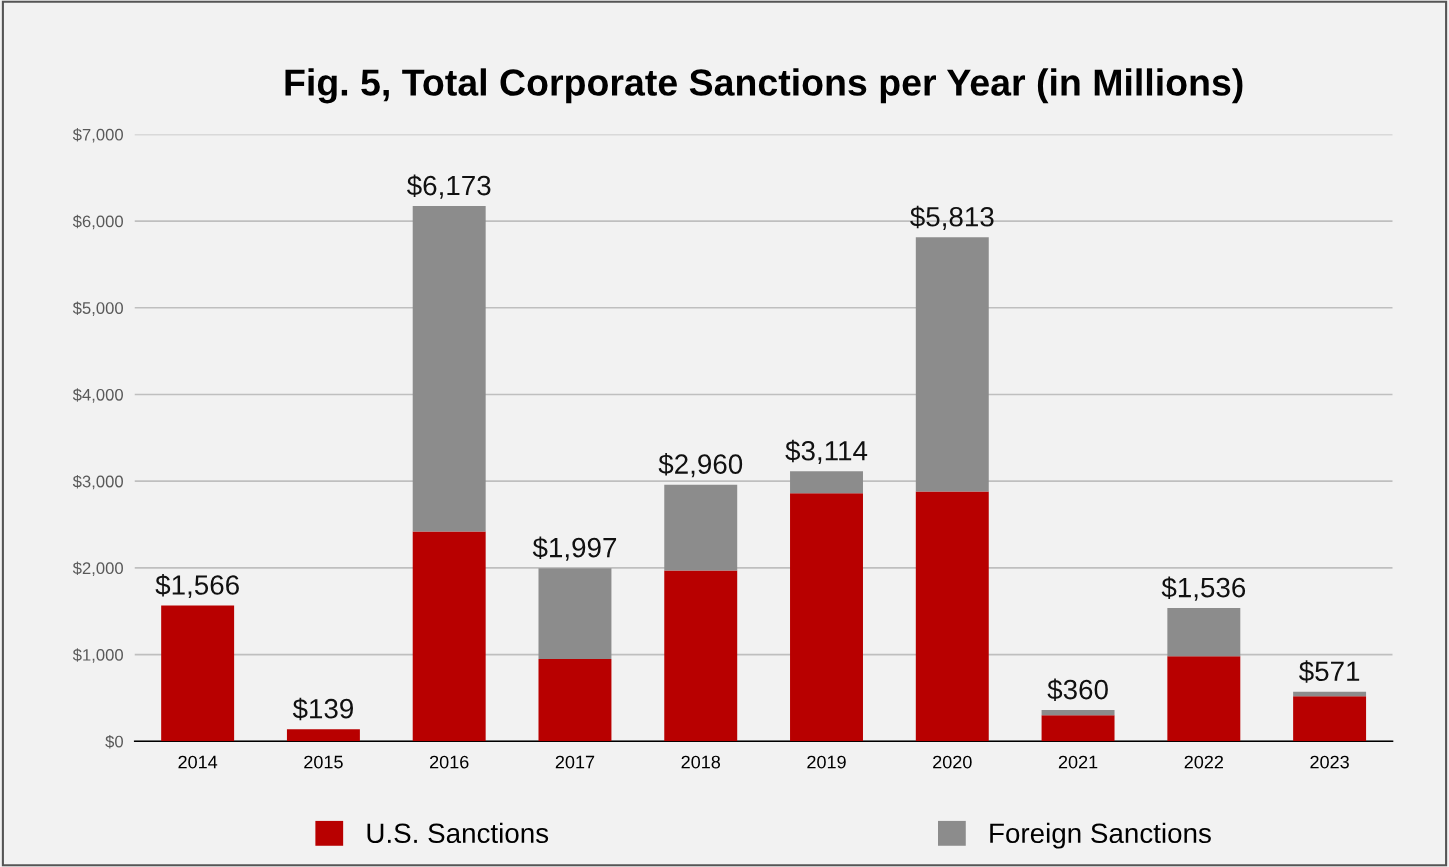 This screenshot has height=867, width=1449. What do you see at coordinates (458, 833) in the screenshot?
I see `legend-label: U.S. Sanctions` at bounding box center [458, 833].